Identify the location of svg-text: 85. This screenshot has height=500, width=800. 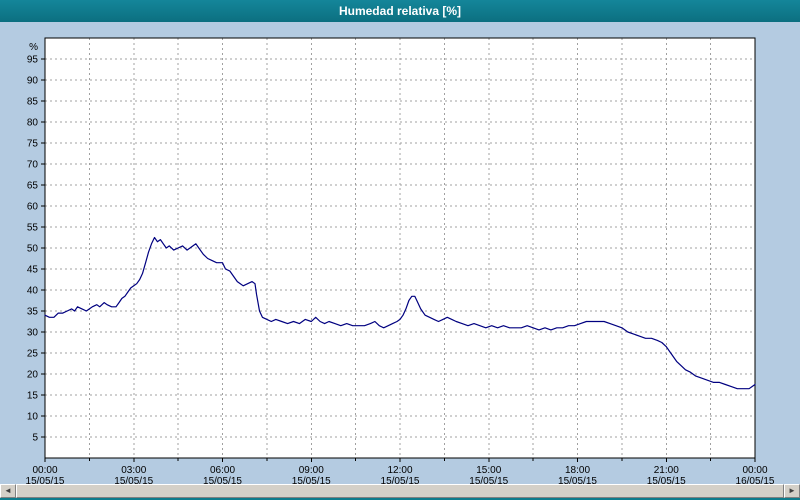
(33, 102).